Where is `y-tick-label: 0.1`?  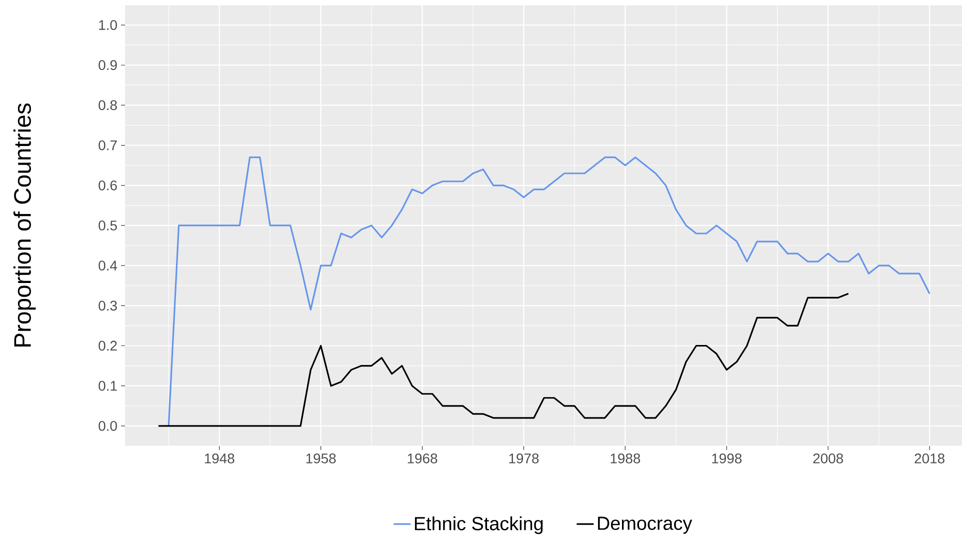 y-tick-label: 0.1 is located at coordinates (107, 385).